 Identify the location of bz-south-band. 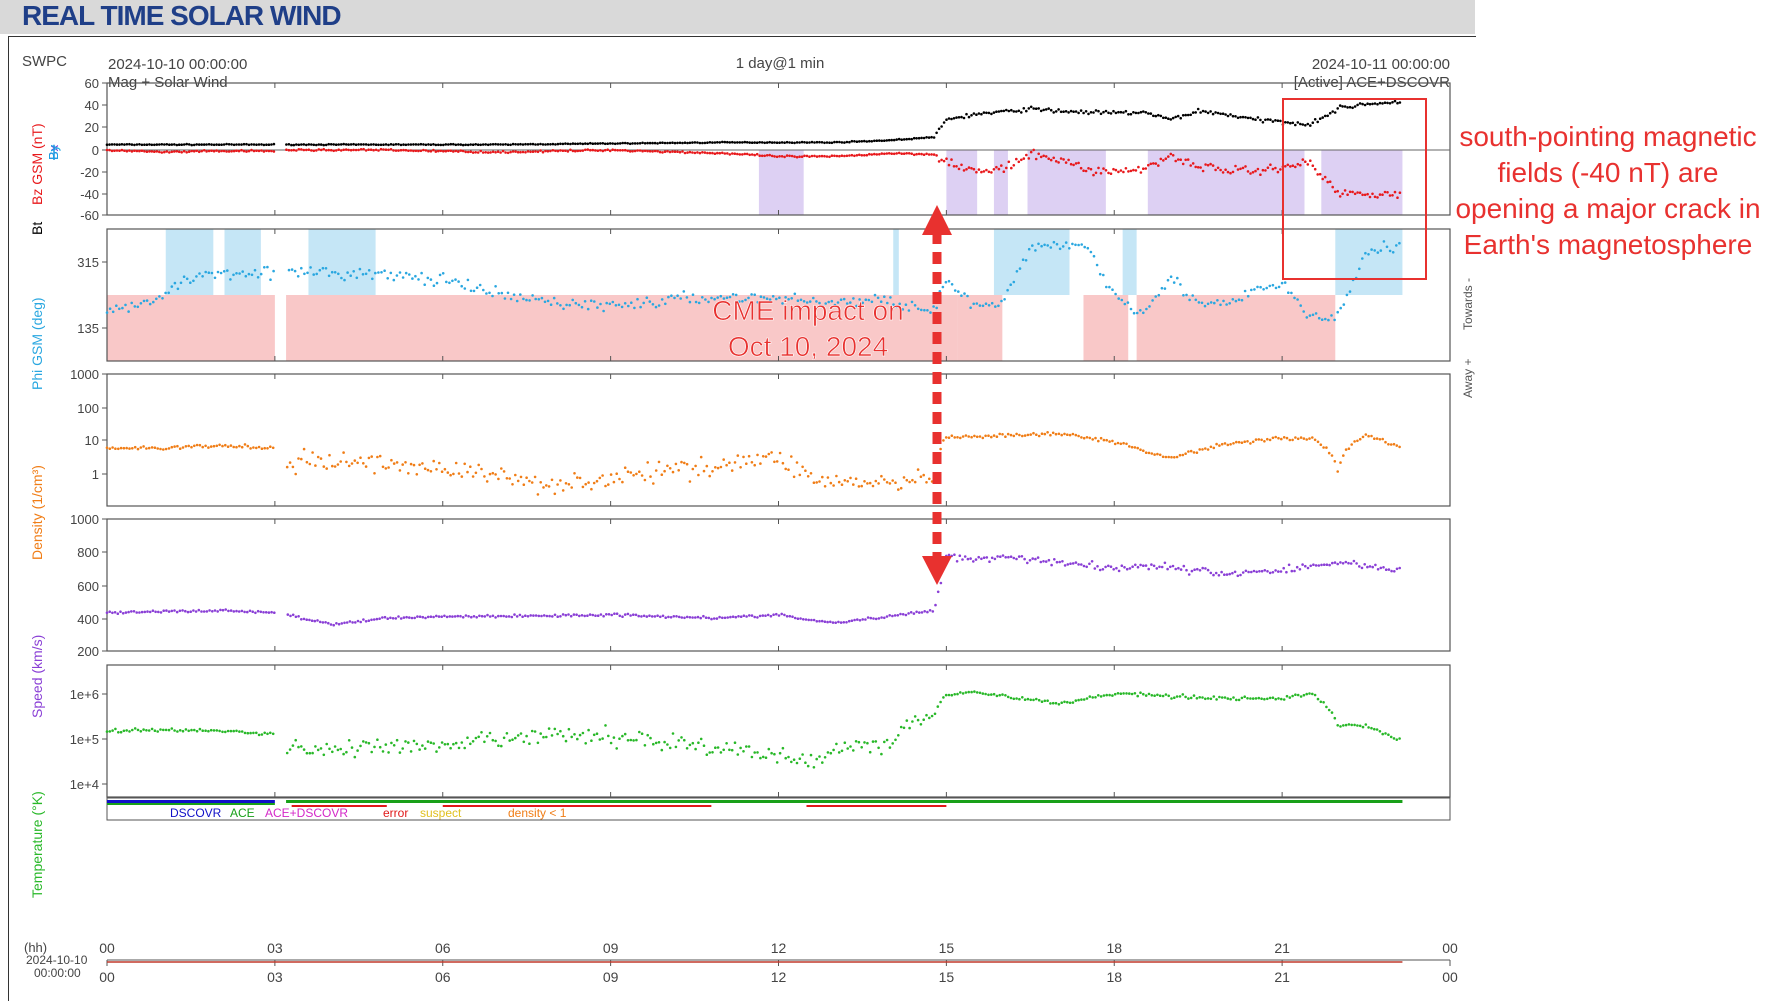
(1000, 182).